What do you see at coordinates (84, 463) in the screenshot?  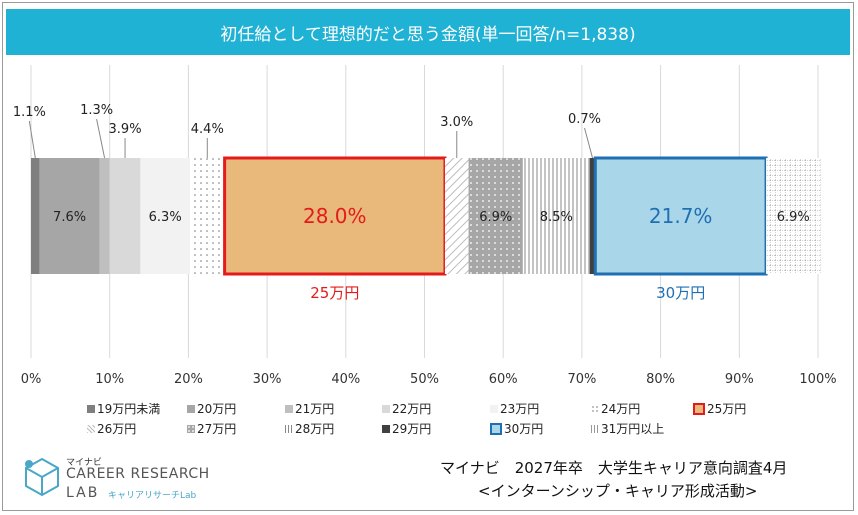 I see `logo-brand: マイナビ` at bounding box center [84, 463].